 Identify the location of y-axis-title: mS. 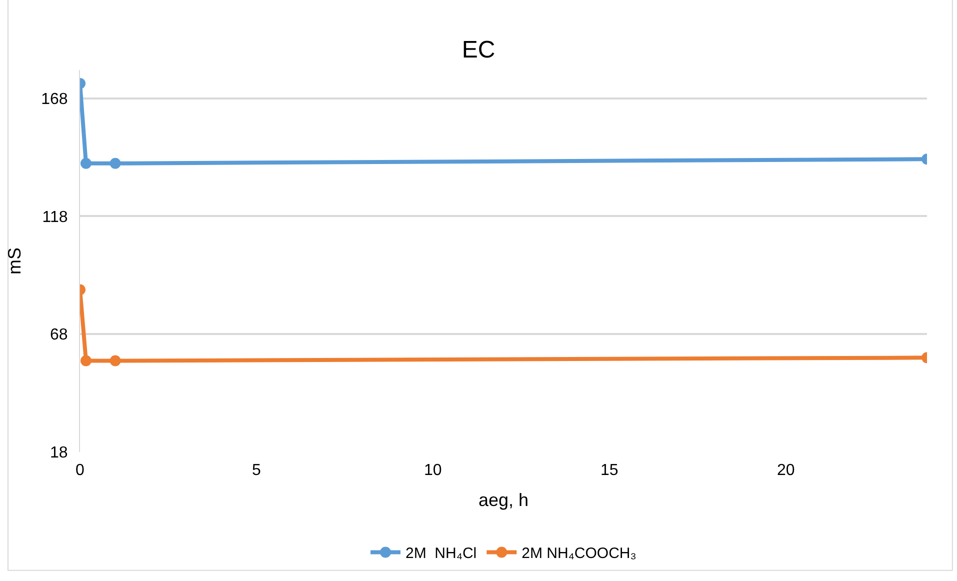
(14, 261).